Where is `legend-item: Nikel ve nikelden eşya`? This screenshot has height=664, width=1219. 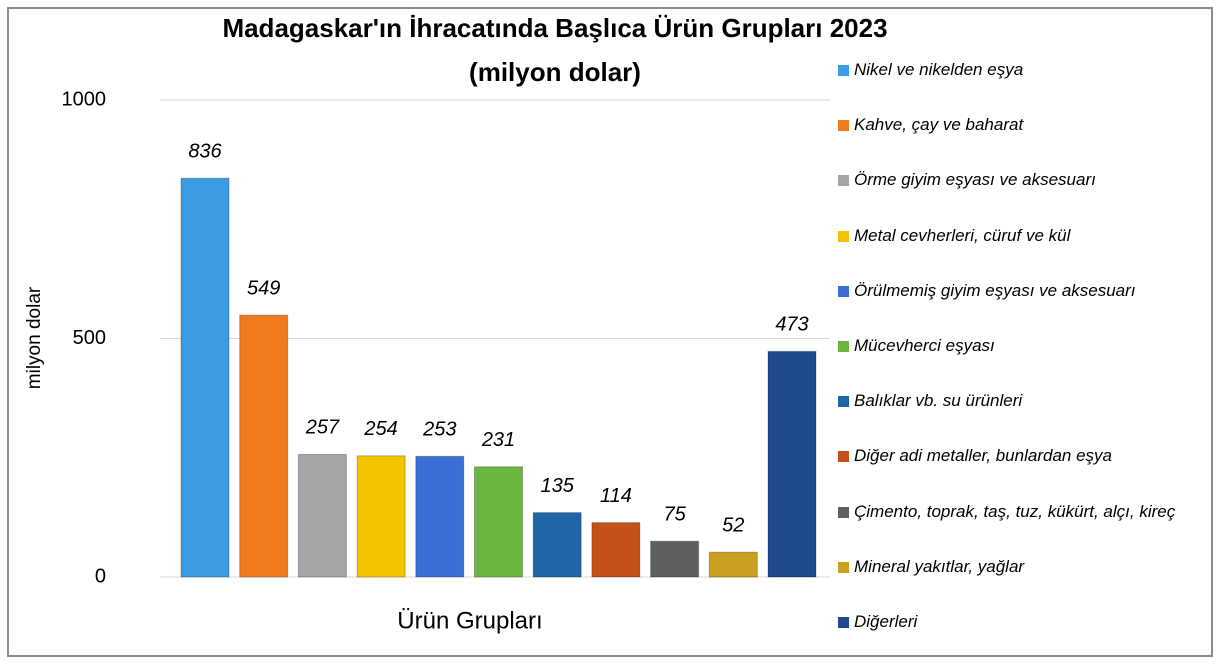
legend-item: Nikel ve nikelden eşya is located at coordinates (1019, 70).